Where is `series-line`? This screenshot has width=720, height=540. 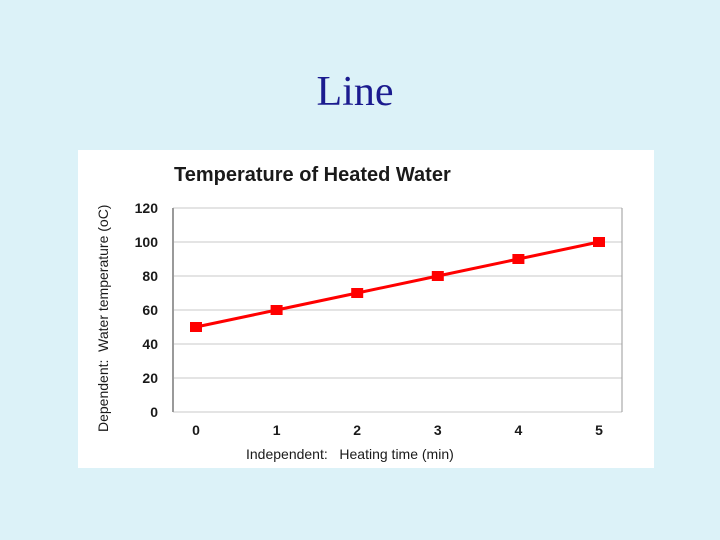 series-line is located at coordinates (397, 284).